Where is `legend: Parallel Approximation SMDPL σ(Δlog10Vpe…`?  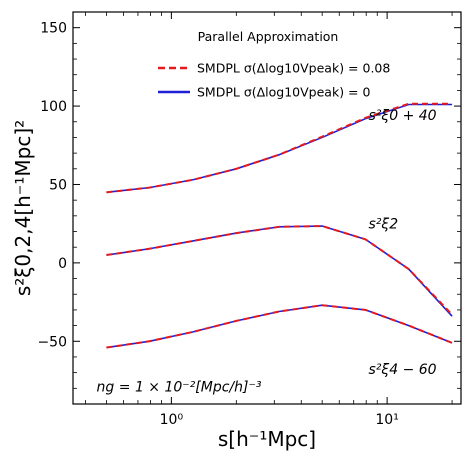 legend: Parallel Approximation SMDPL σ(Δlog10Vpe… is located at coordinates (274, 64).